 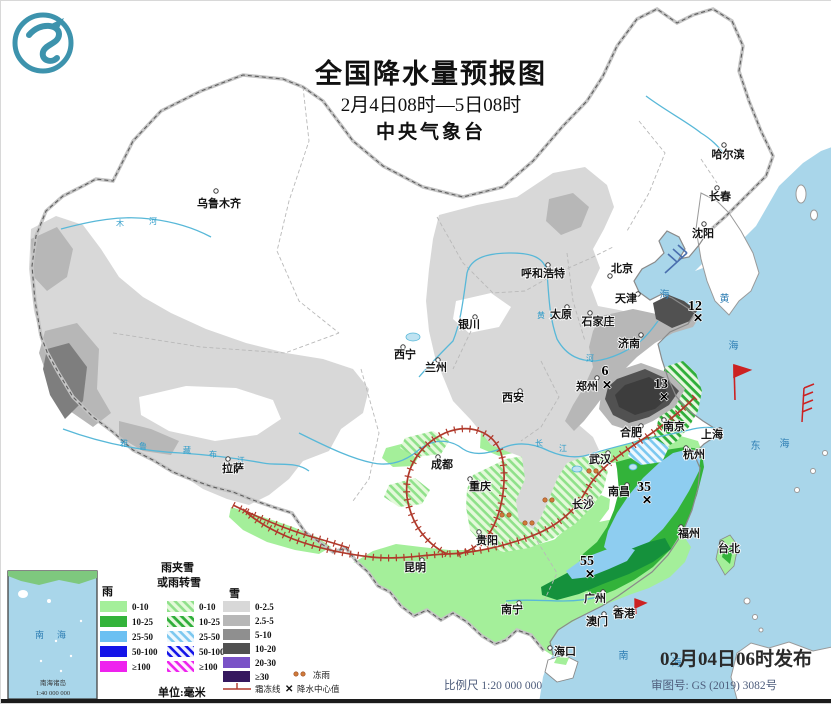 I want to click on inset-islands-label: 南海诸岛, so click(x=53, y=682).